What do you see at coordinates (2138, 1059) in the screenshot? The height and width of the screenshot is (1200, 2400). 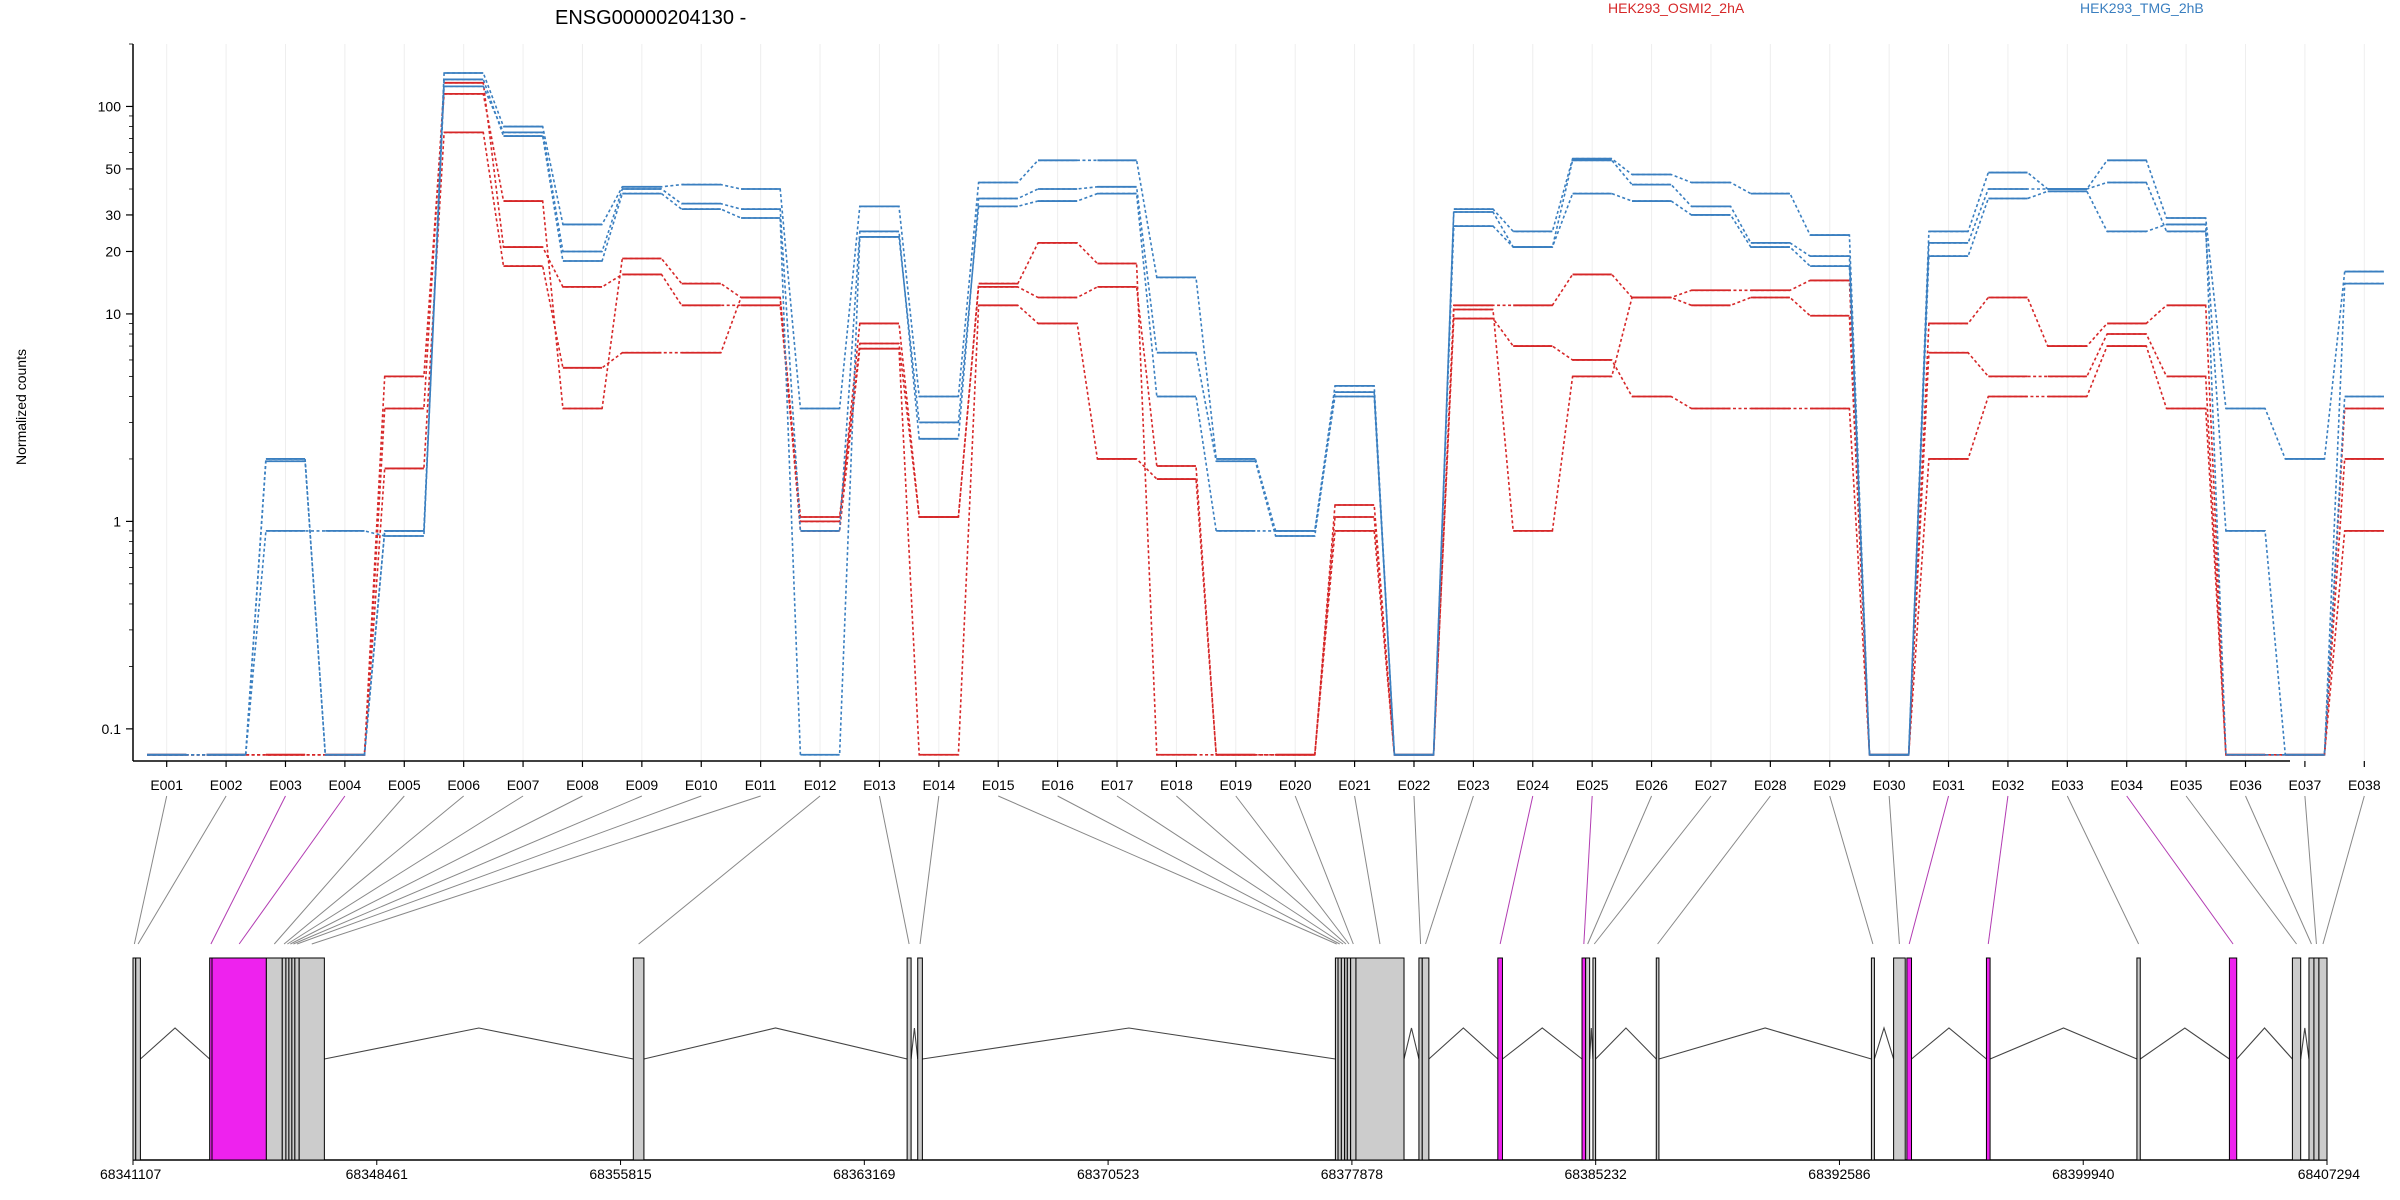 I see `exon-e033` at bounding box center [2138, 1059].